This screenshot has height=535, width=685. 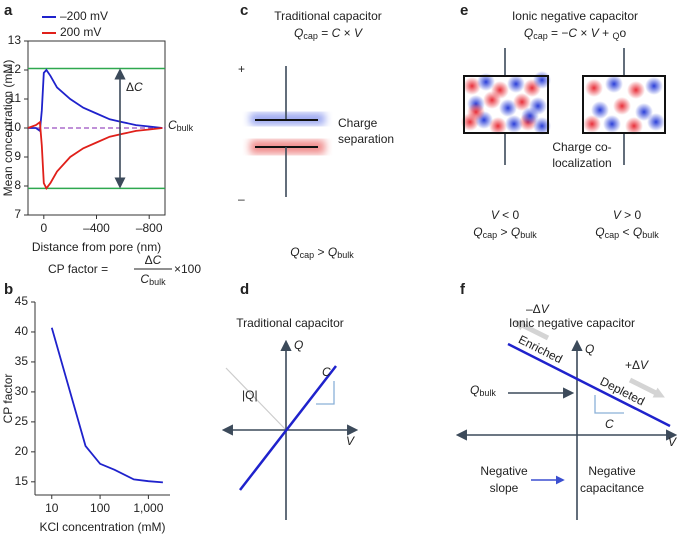 I want to click on y-tick-label: 20, so click(x=22, y=451).